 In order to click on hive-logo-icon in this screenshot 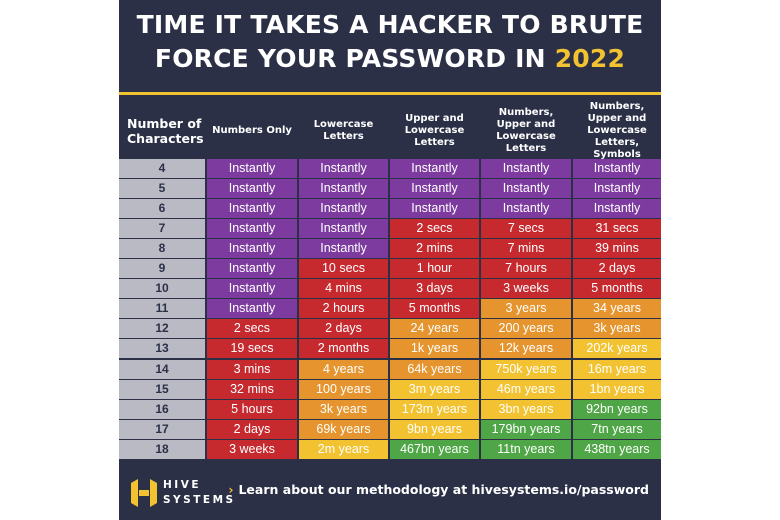, I will do `click(144, 493)`.